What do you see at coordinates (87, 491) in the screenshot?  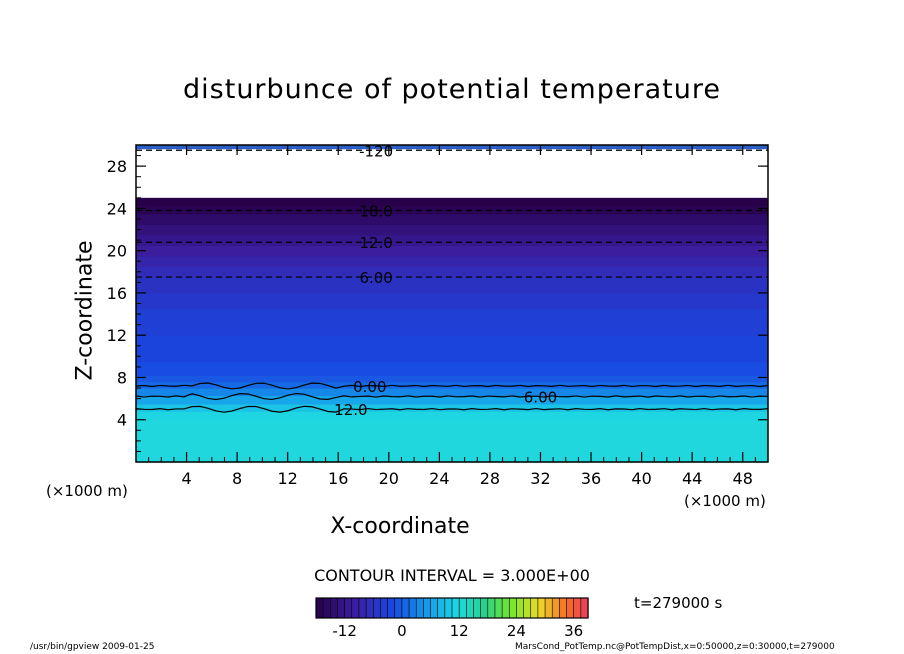 I see `y-axis-unit: (×1000 m)` at bounding box center [87, 491].